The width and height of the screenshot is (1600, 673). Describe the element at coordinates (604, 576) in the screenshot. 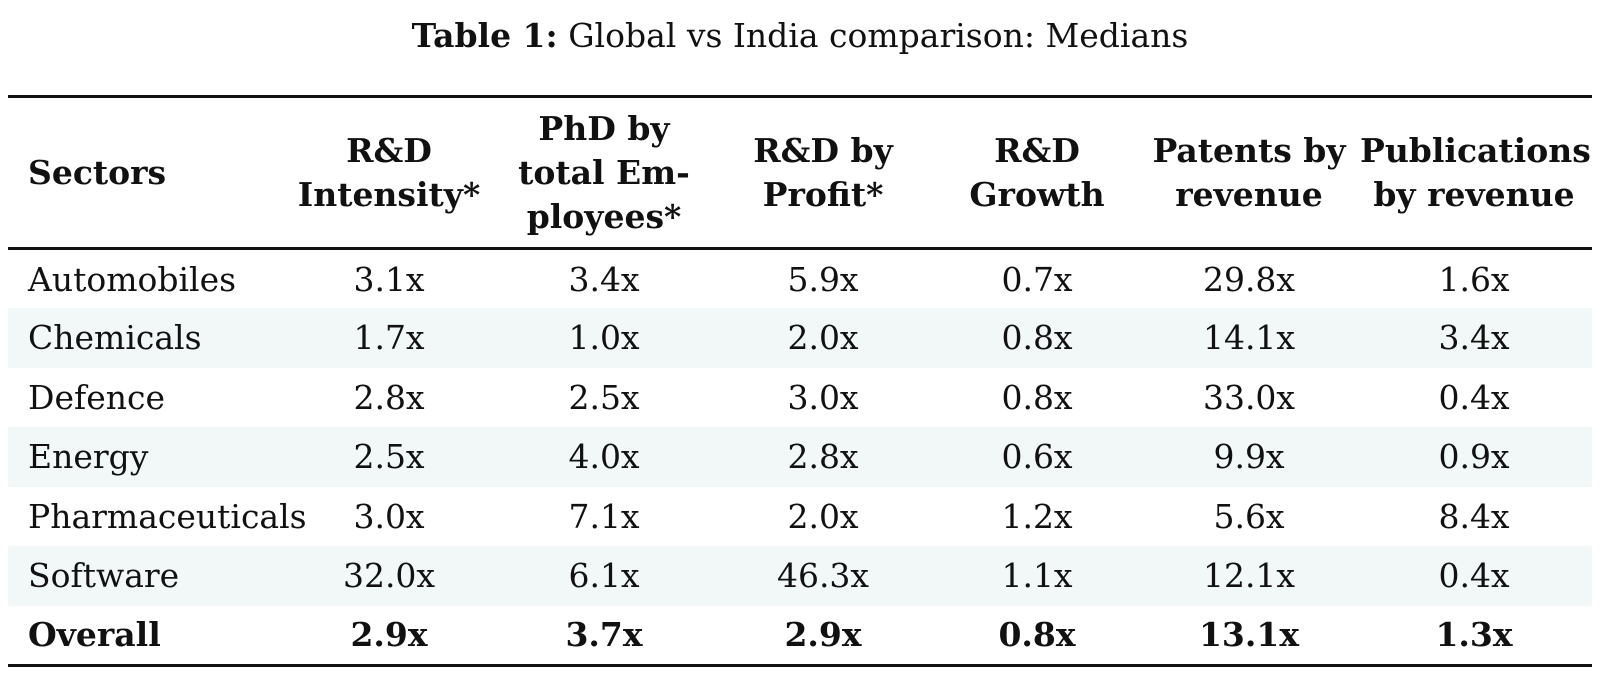

I see `table-cell: 6.1x` at that location.